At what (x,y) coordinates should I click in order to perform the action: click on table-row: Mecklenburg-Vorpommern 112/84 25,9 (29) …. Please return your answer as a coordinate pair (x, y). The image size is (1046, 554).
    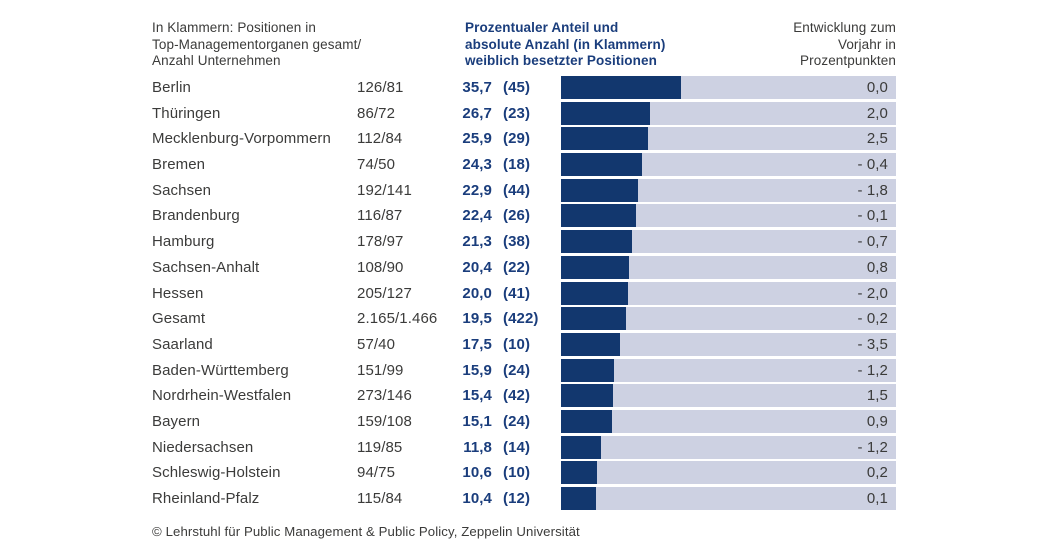
    Looking at the image, I should click on (524, 139).